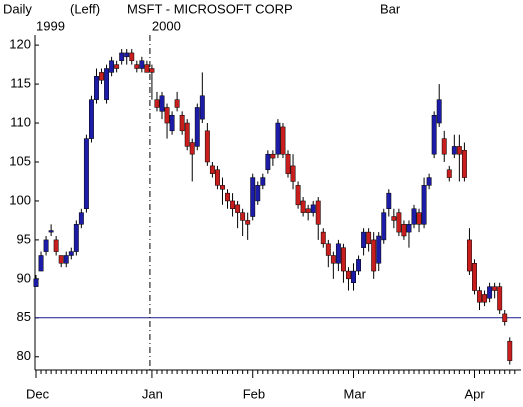 This screenshot has height=407, width=523. Describe the element at coordinates (24, 277) in the screenshot. I see `y-tick-label: 90` at that location.